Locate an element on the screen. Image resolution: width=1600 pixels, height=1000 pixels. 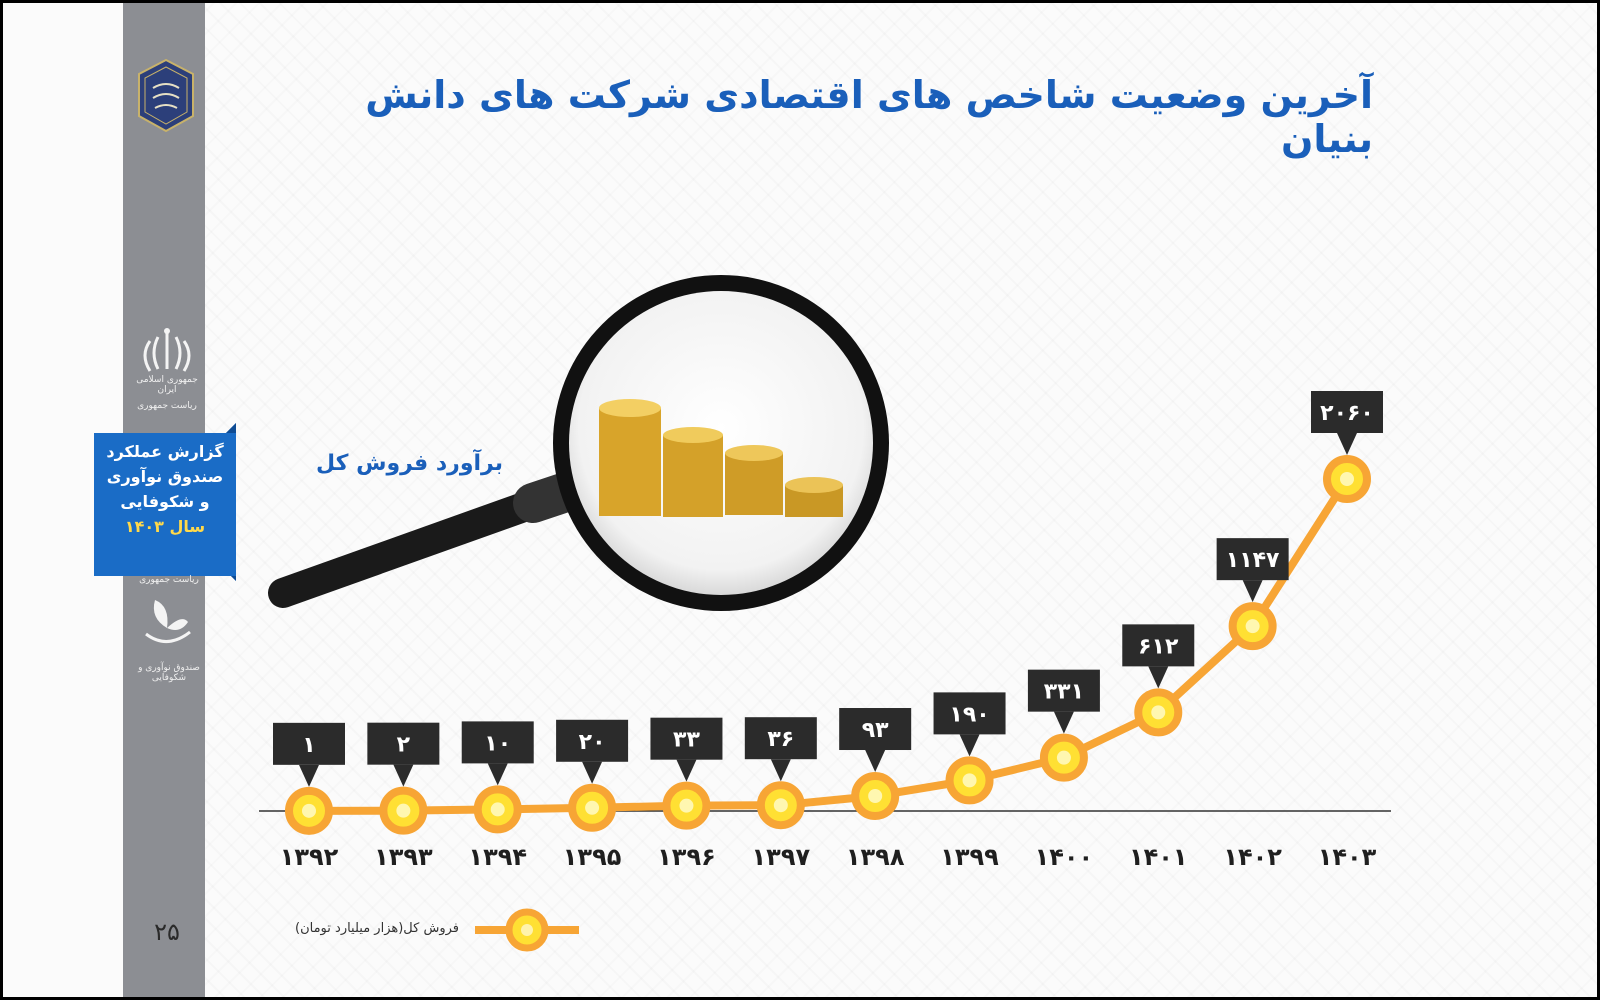
iran-emblem-icon is located at coordinates (167, 350).